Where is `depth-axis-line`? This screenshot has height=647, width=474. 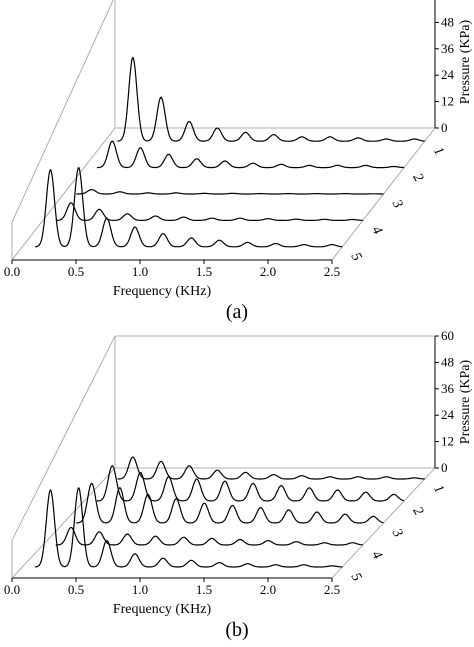
depth-axis-line is located at coordinates (383, 523).